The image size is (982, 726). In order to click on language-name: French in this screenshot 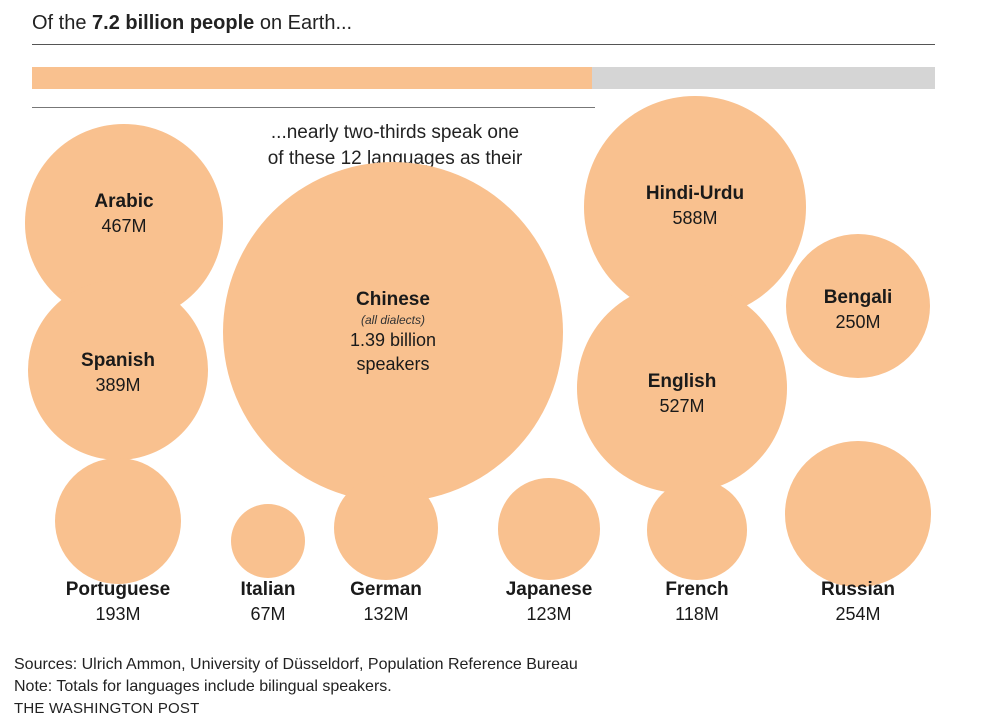, I will do `click(697, 589)`.